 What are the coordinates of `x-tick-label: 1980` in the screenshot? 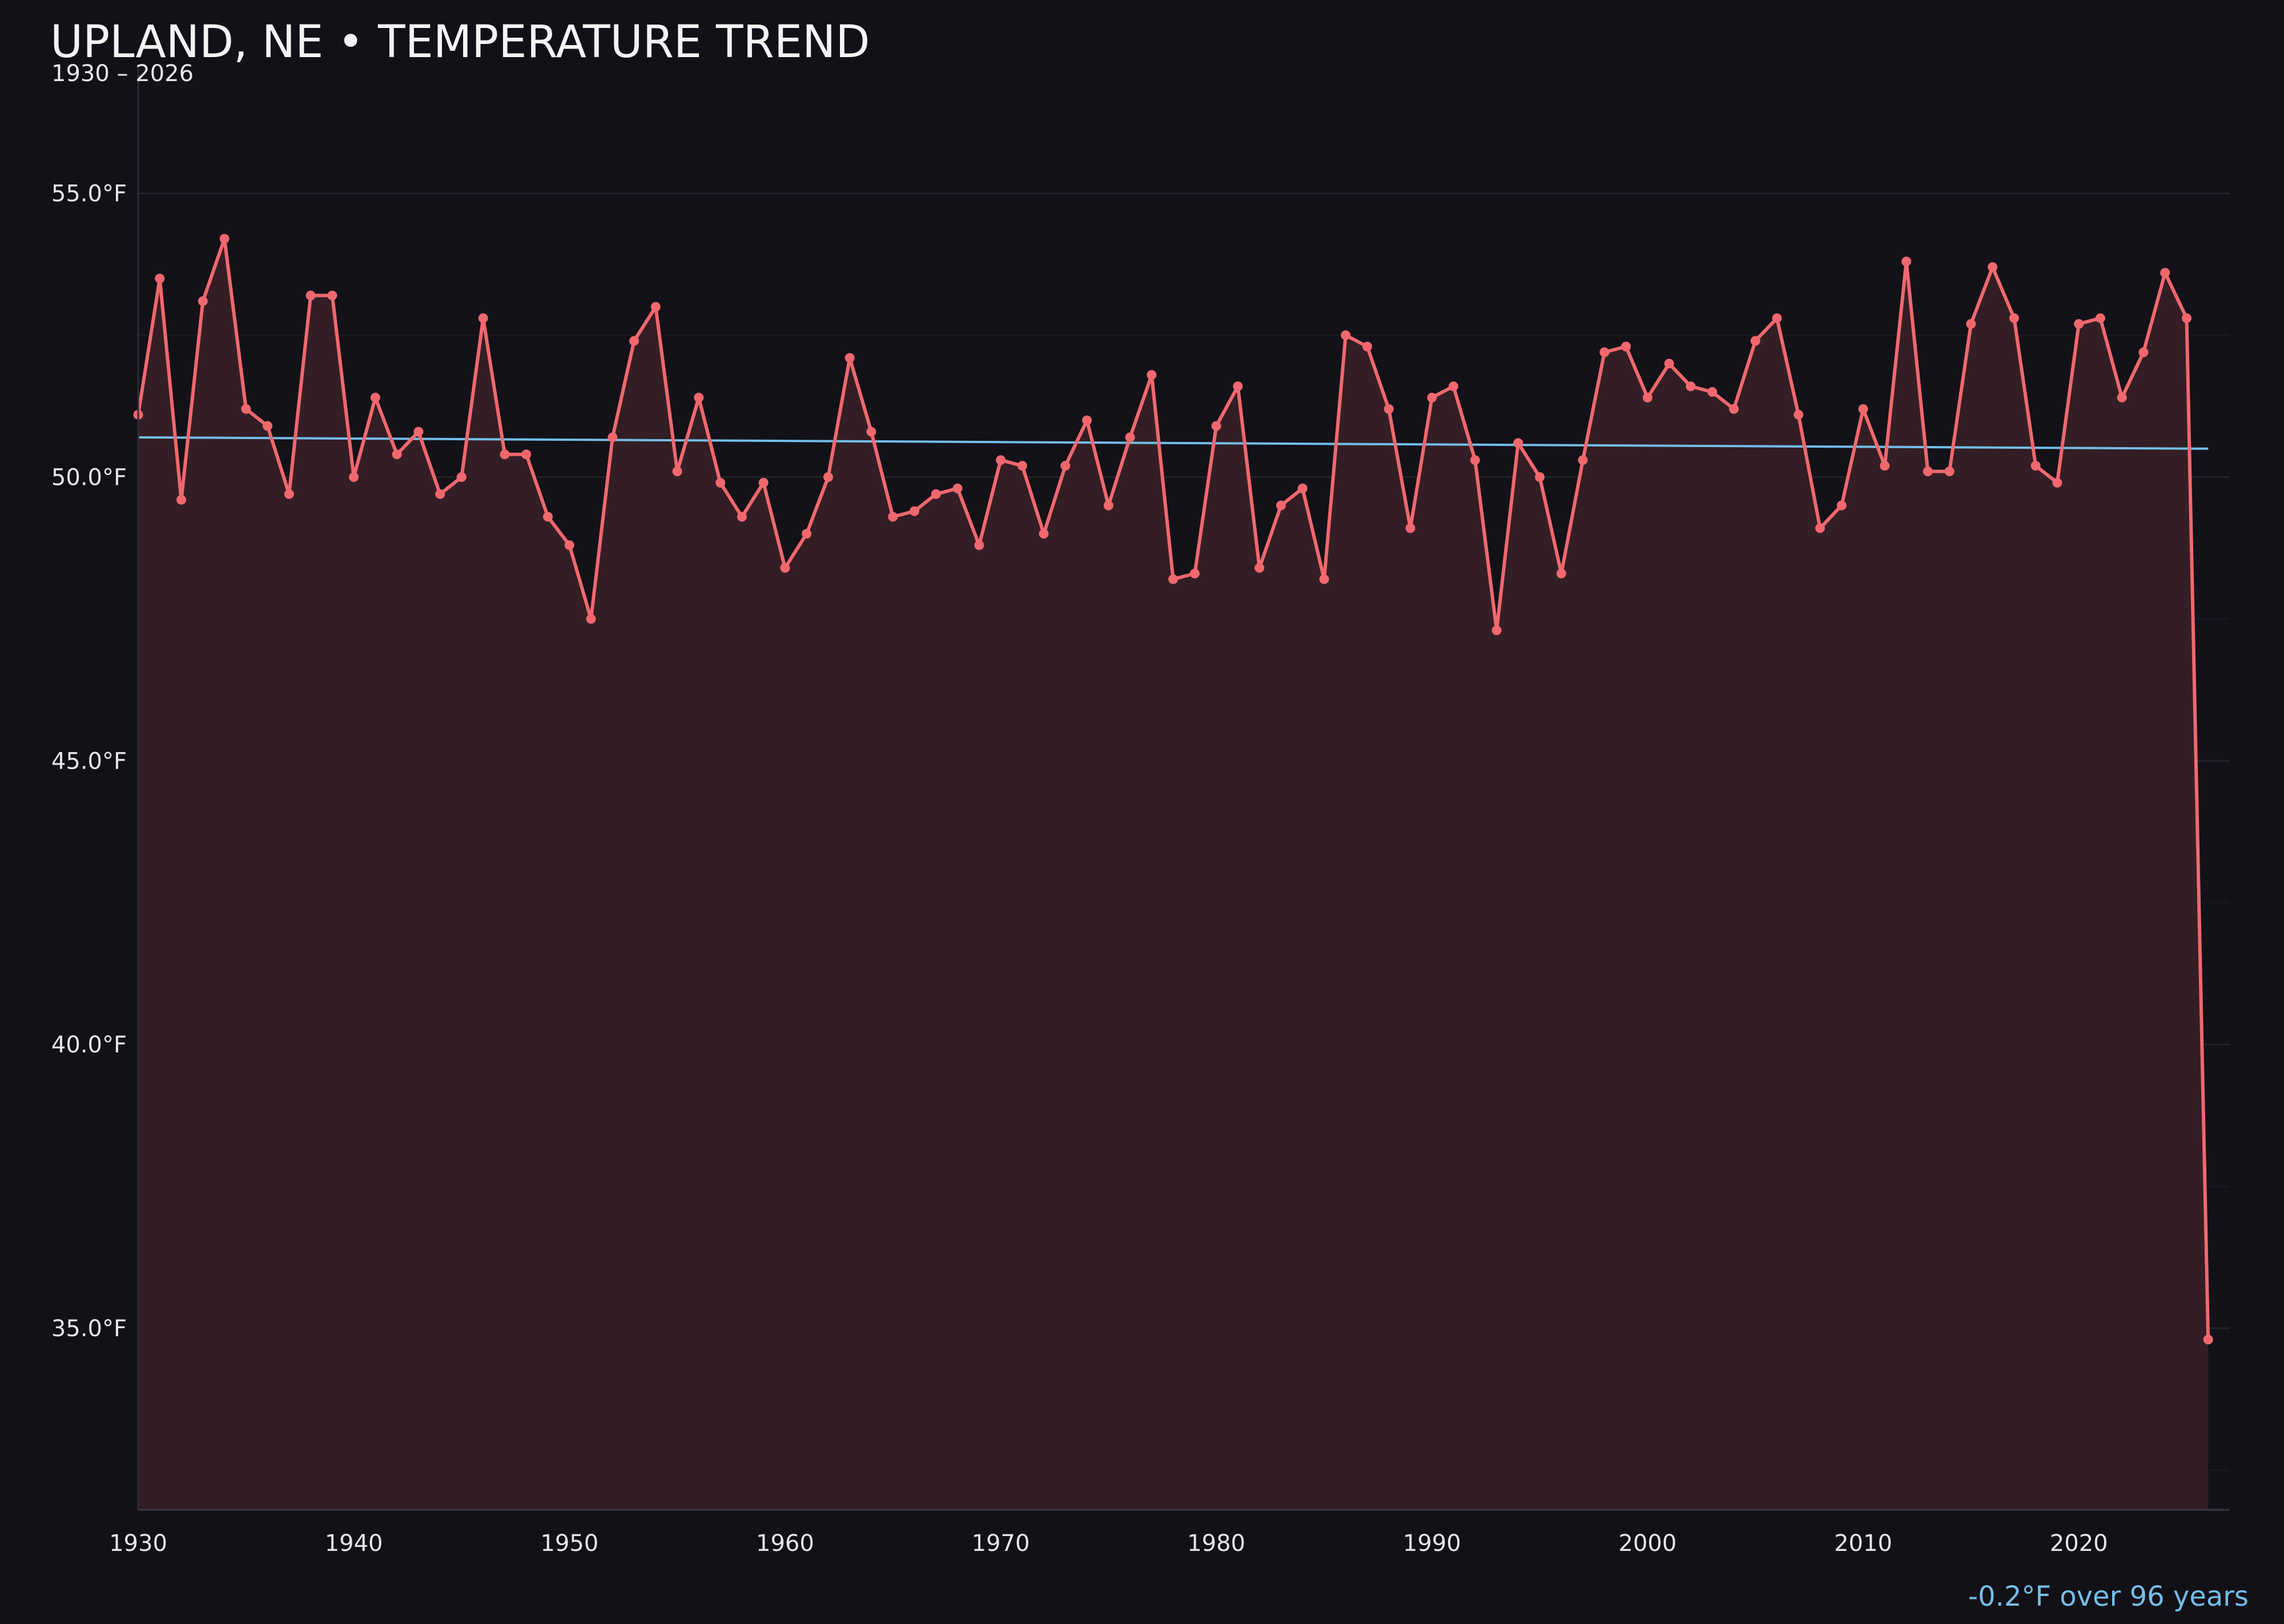 It's located at (1216, 1543).